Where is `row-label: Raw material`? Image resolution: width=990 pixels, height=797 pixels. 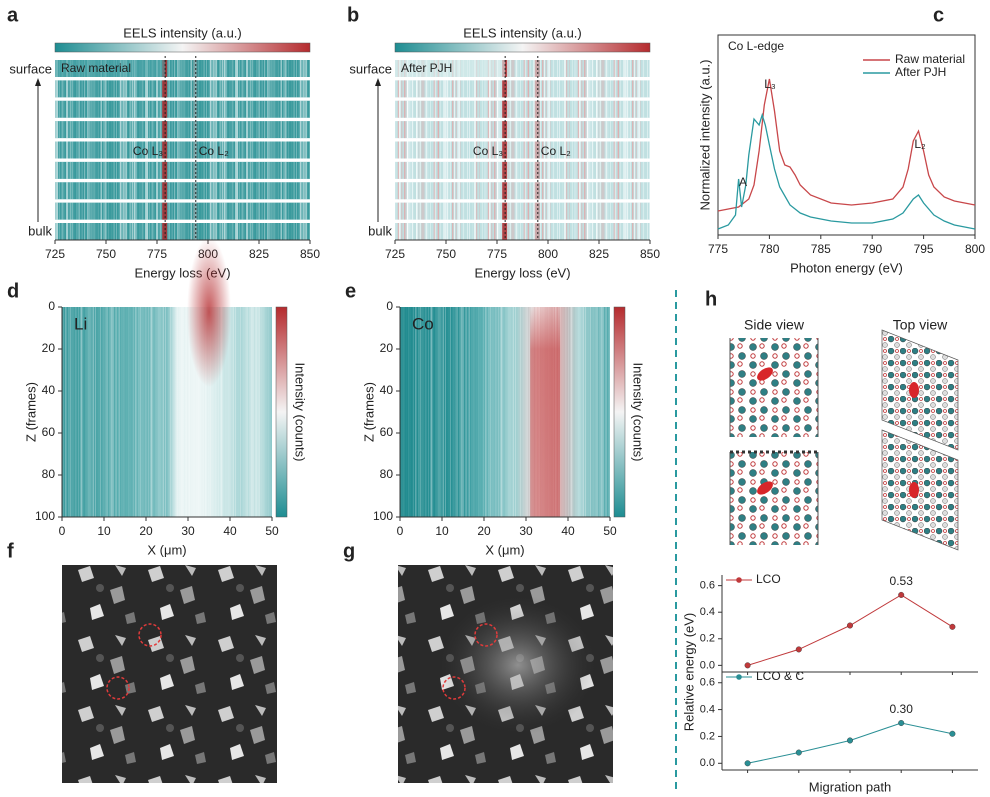 row-label: Raw material is located at coordinates (96, 68).